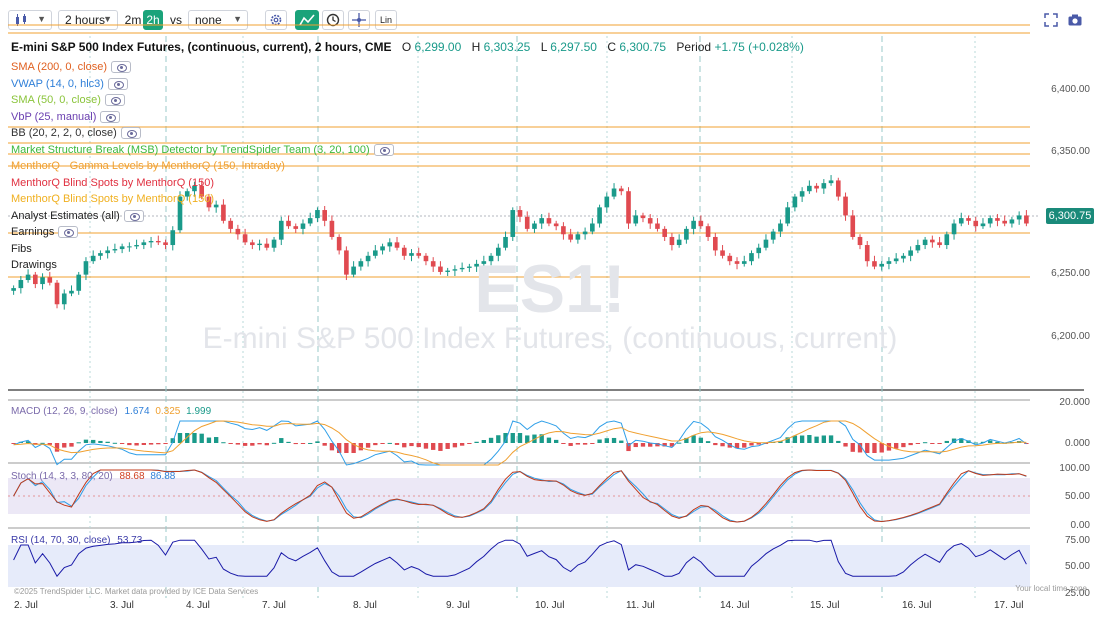  Describe the element at coordinates (1009, 605) in the screenshot. I see `time-tick-label: 17. Jul` at that location.